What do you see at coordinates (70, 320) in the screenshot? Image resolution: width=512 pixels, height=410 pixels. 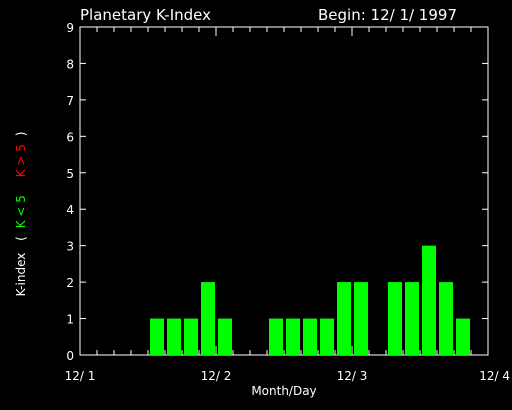 I see `y-tick-label-1: 1` at bounding box center [70, 320].